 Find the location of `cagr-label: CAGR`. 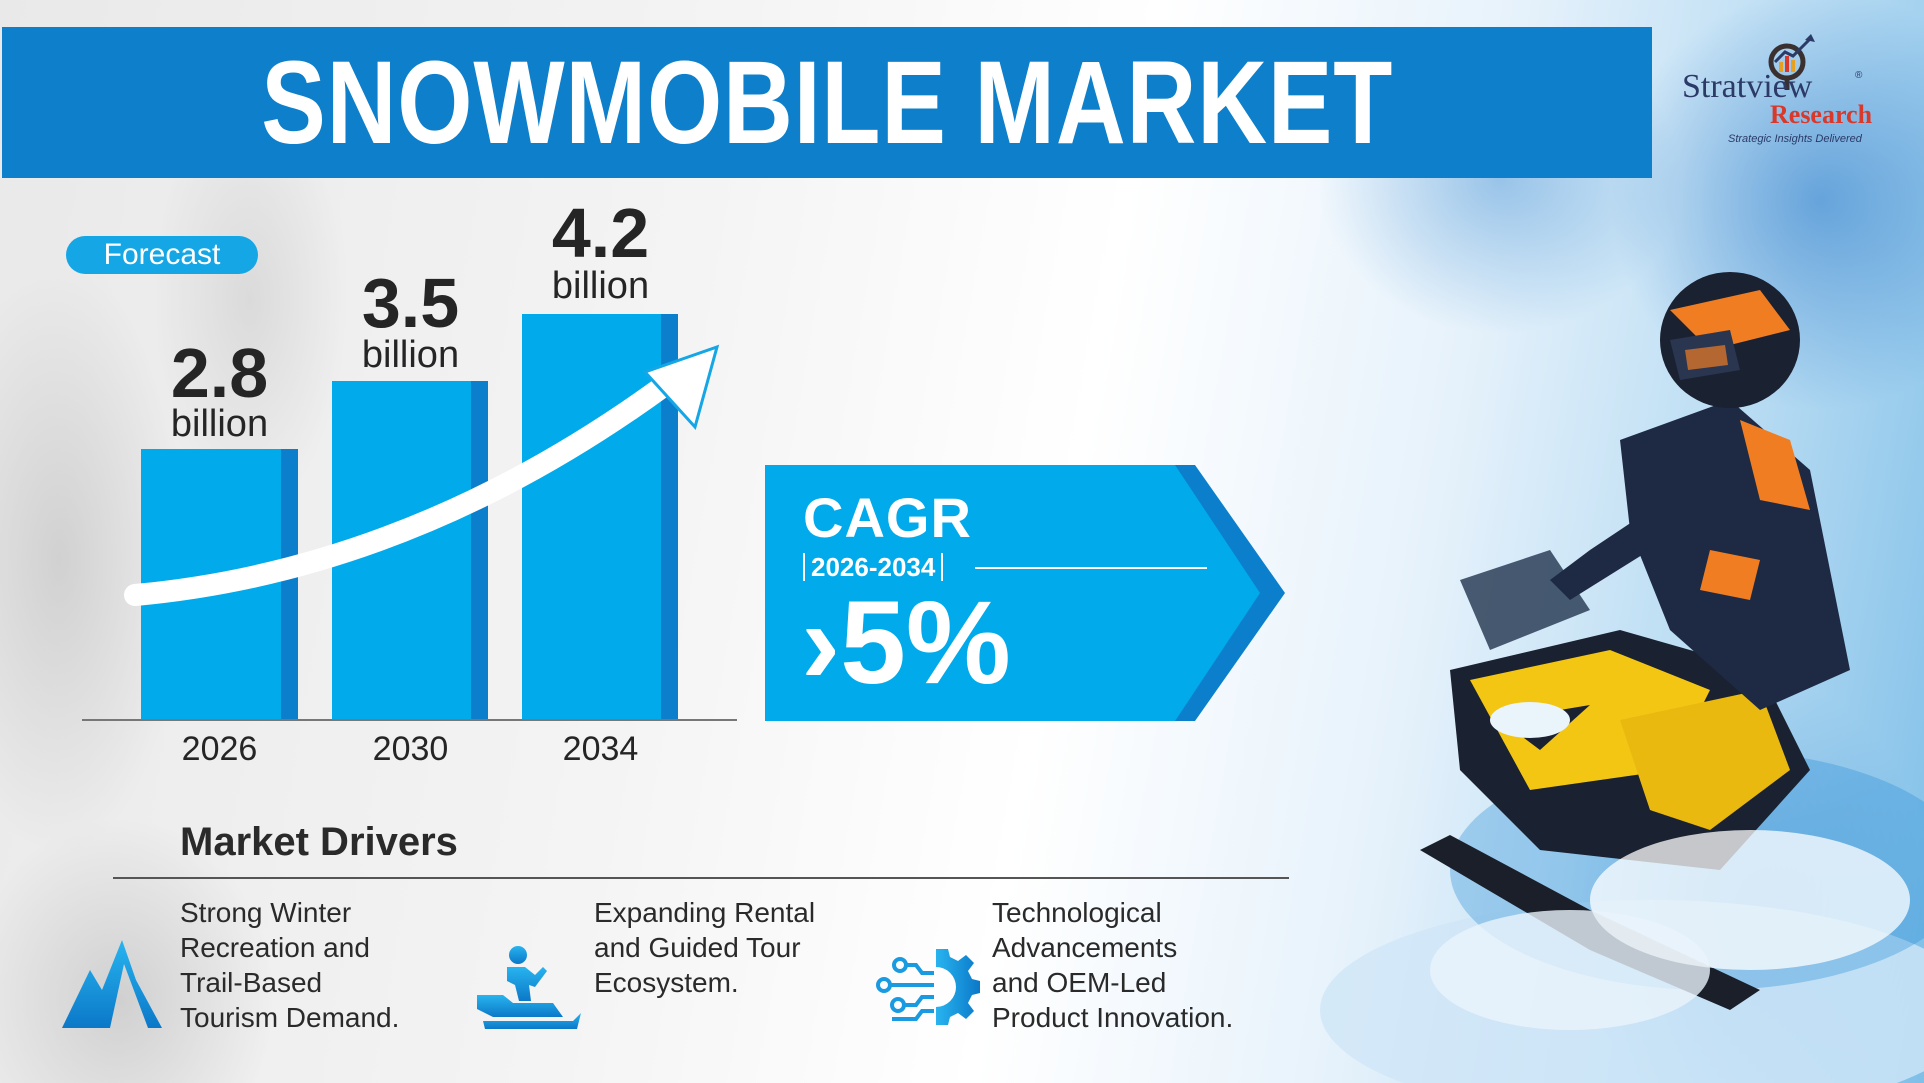

cagr-label: CAGR is located at coordinates (887, 517).